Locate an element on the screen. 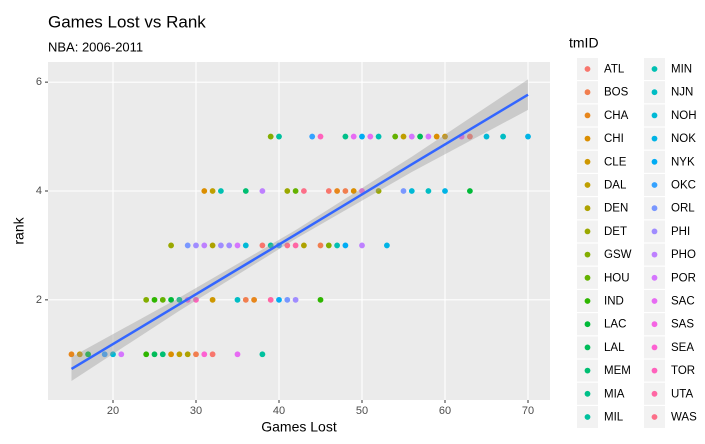 This screenshot has height=444, width=705. legend-label: SAC is located at coordinates (683, 302).